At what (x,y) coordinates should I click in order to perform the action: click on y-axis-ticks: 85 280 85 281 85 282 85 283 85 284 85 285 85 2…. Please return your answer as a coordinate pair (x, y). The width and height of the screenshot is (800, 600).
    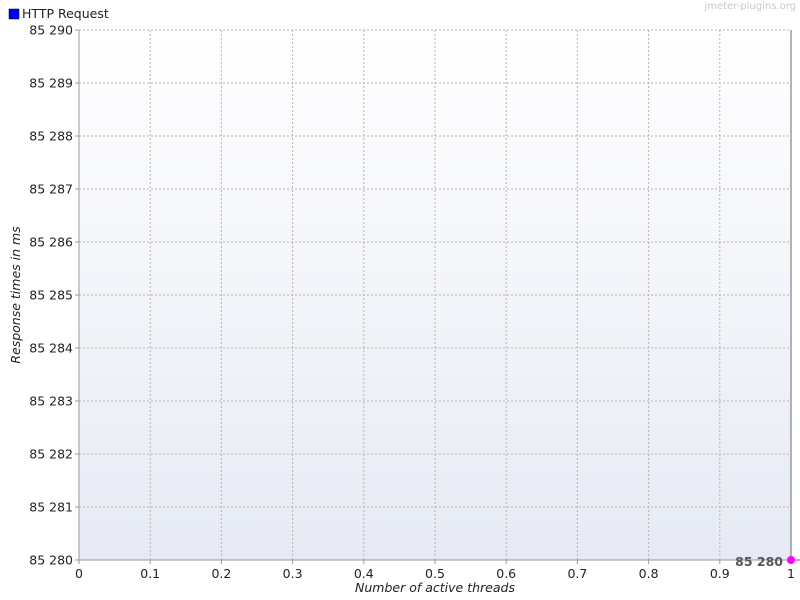
    Looking at the image, I should click on (54, 295).